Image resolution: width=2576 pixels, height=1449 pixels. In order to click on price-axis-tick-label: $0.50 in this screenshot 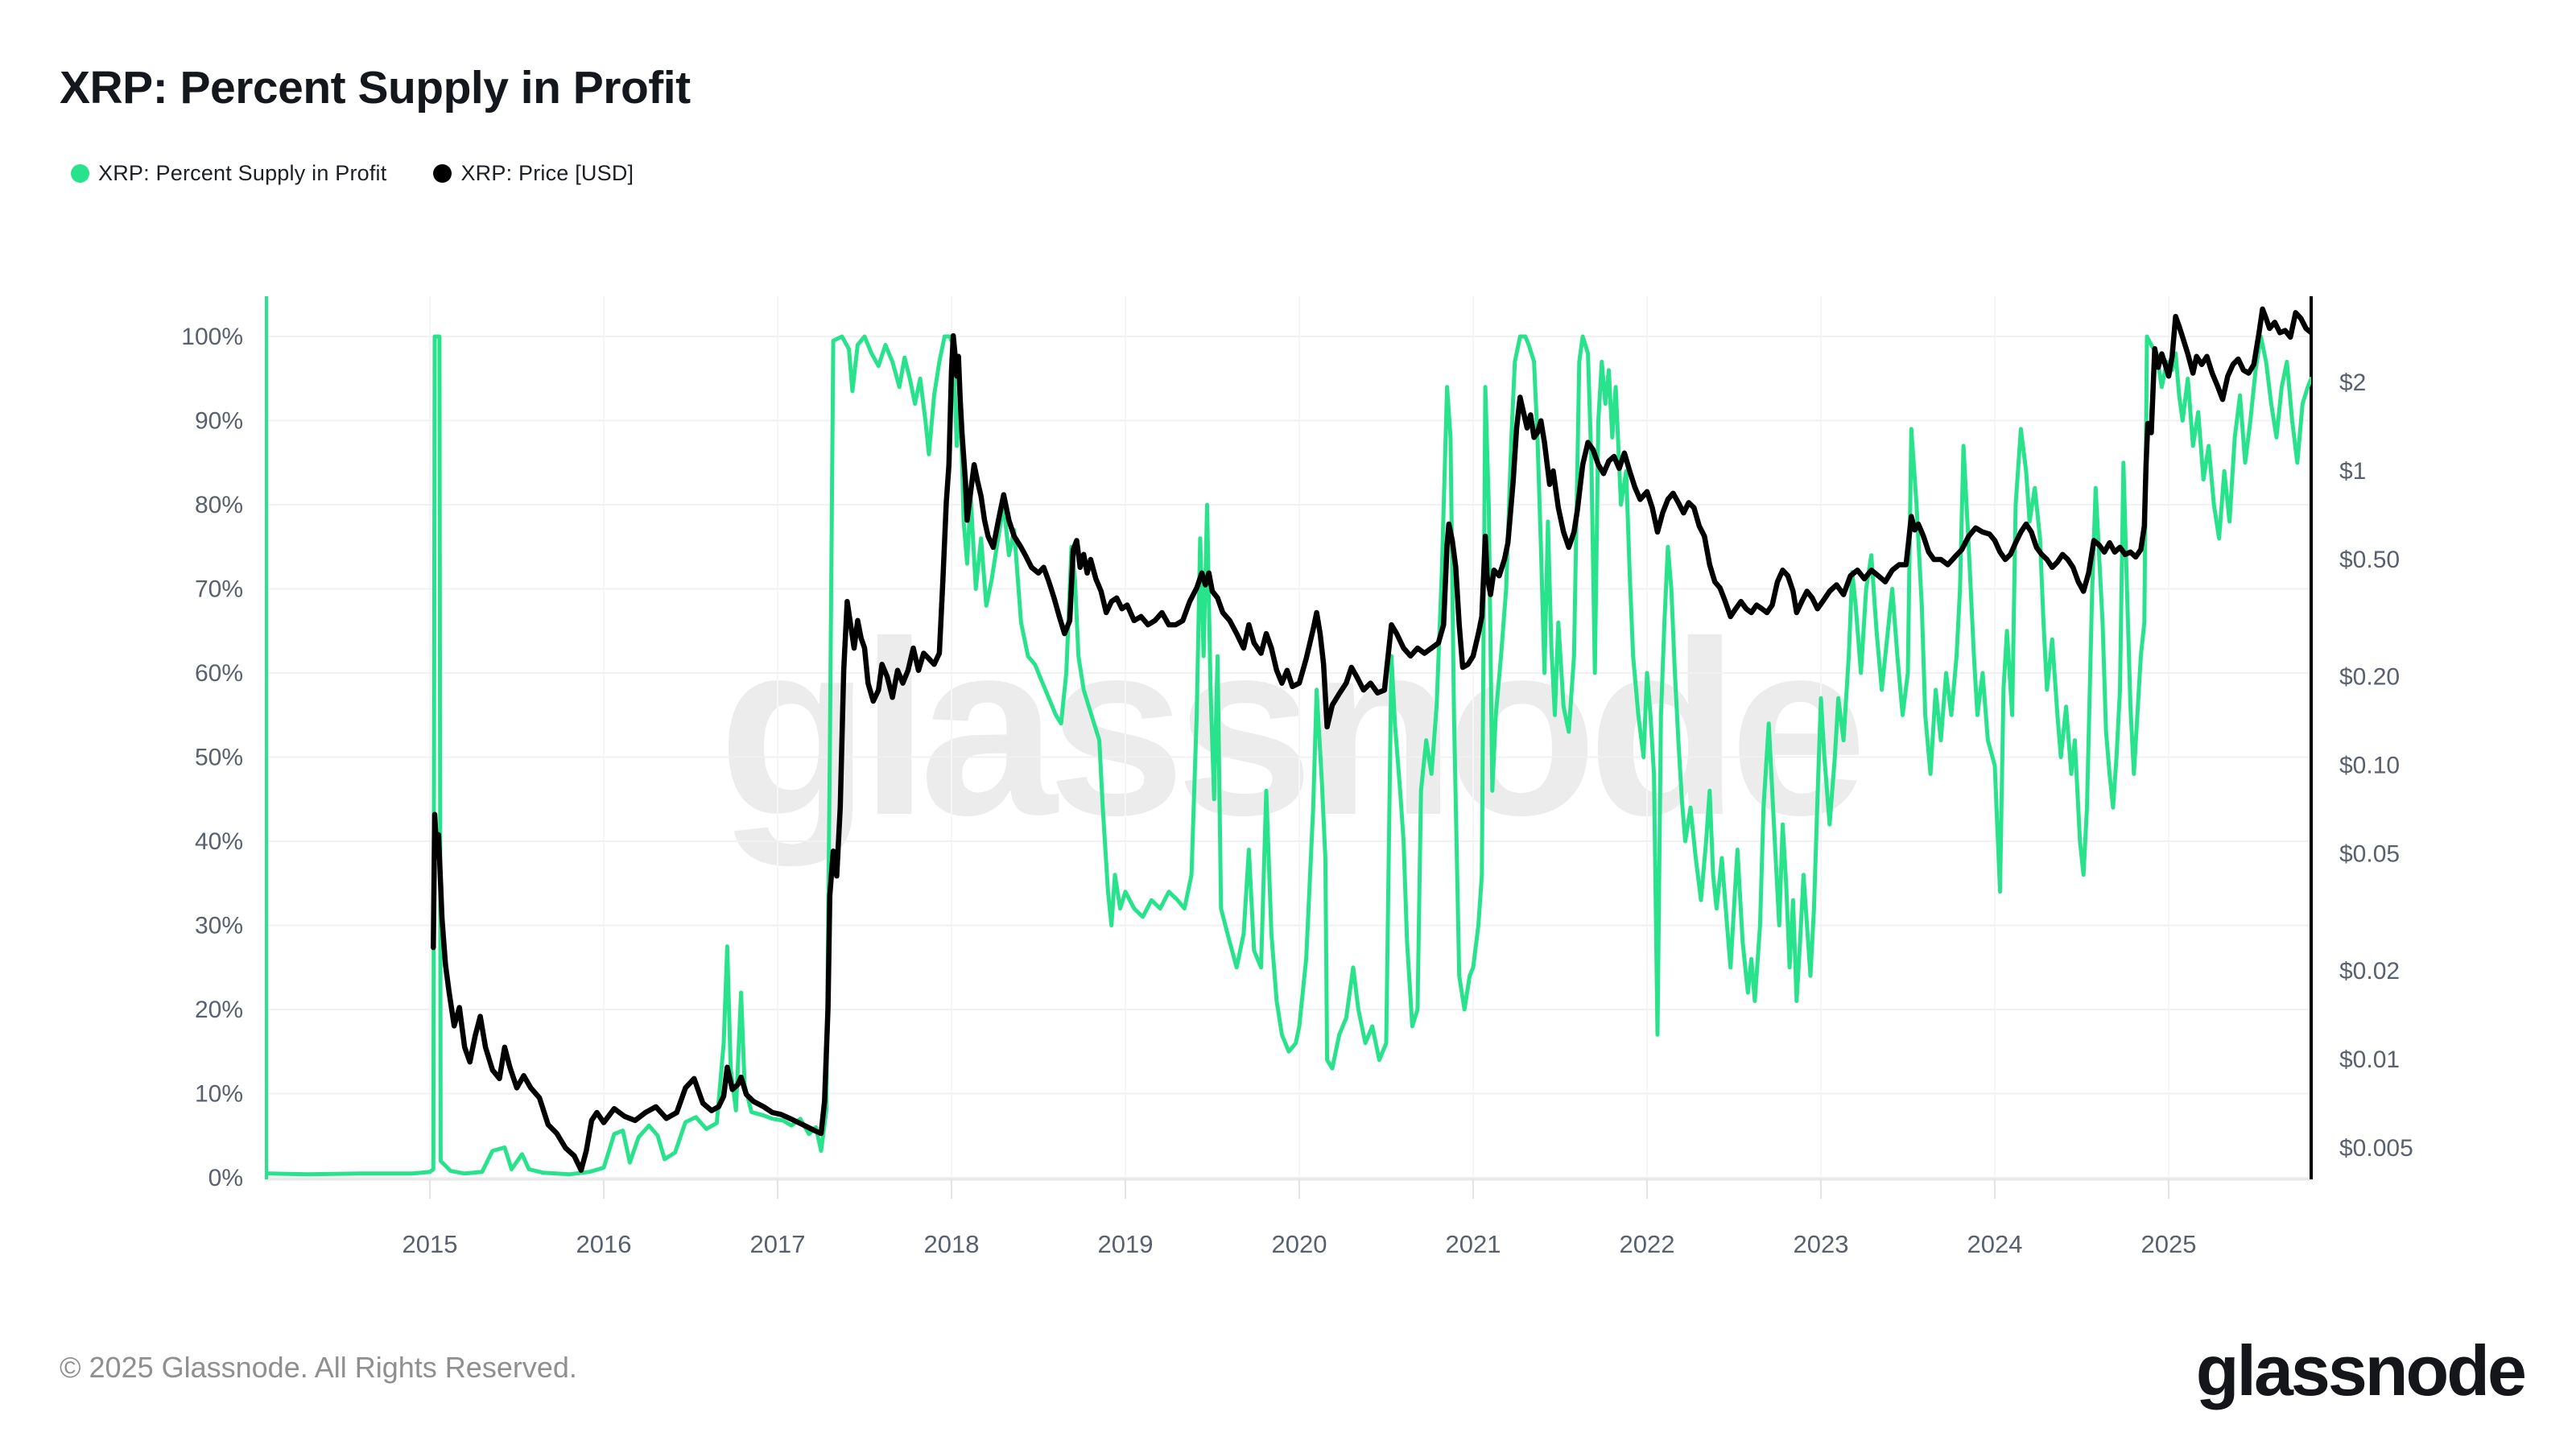, I will do `click(2369, 560)`.